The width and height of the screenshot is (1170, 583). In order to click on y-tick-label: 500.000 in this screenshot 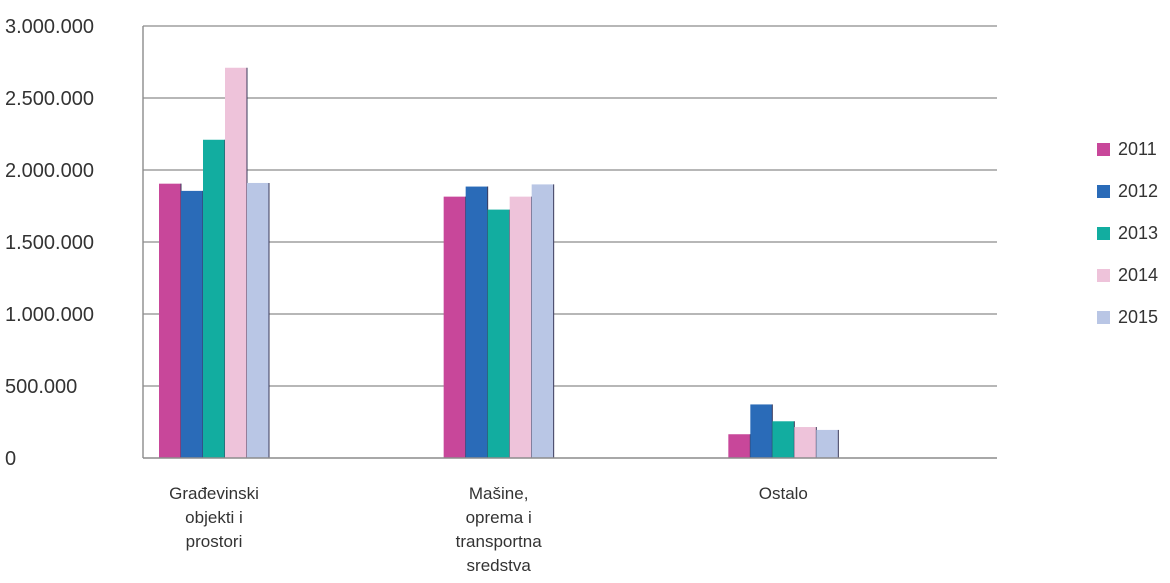, I will do `click(41, 387)`.